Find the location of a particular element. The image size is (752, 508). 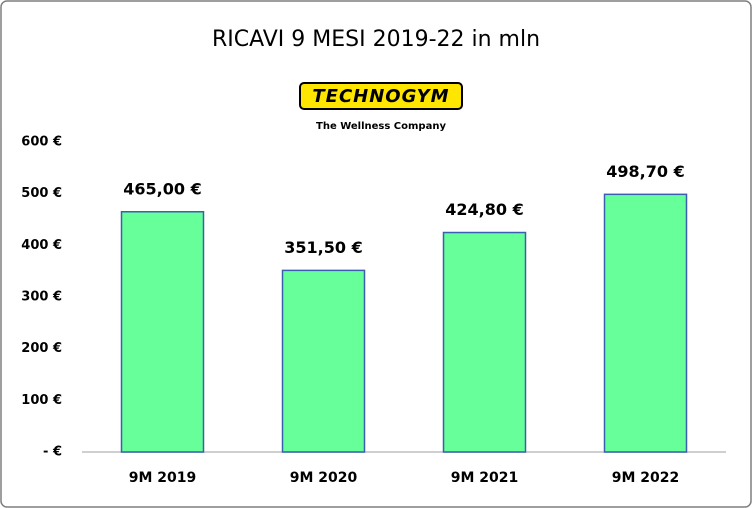

y-tick-label: 600 € is located at coordinates (41, 142).